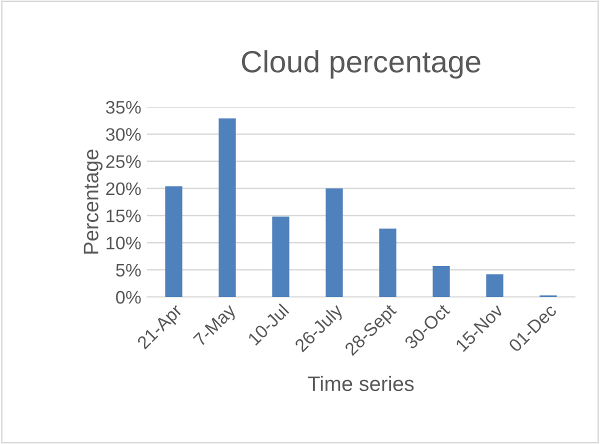 This screenshot has height=444, width=600. What do you see at coordinates (123, 161) in the screenshot?
I see `y-tick-label: 25%` at bounding box center [123, 161].